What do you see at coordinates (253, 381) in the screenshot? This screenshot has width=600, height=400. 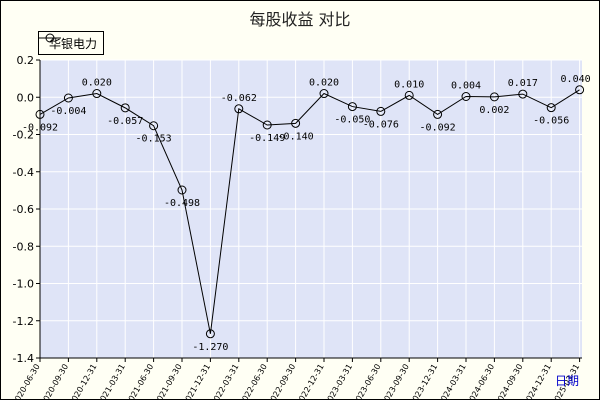 I see `x-tick-label: 2022-06-30` at bounding box center [253, 381].